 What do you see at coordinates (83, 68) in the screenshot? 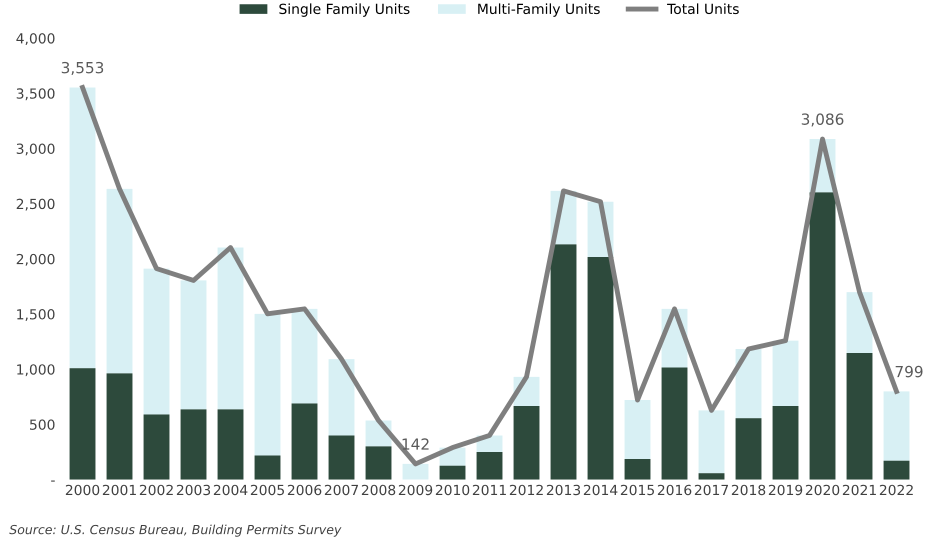
I see `data-label: 3,553` at bounding box center [83, 68].